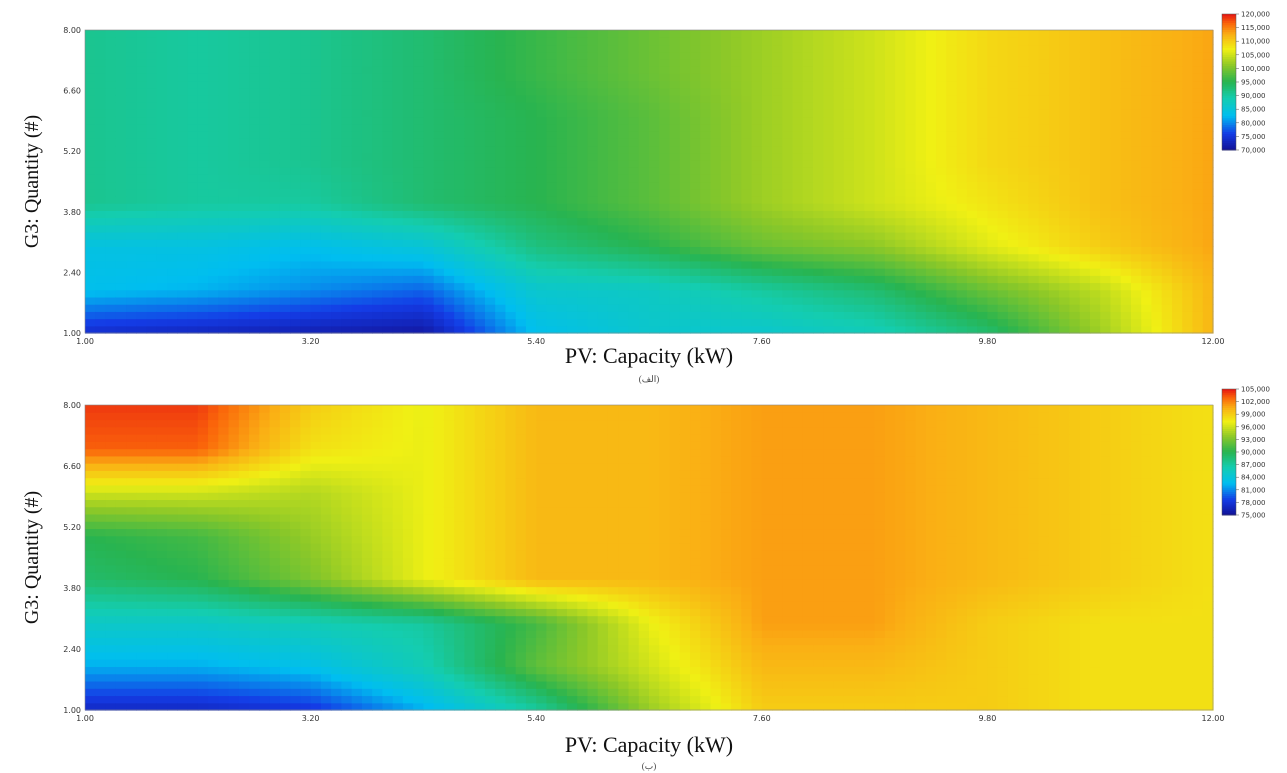 This screenshot has height=773, width=1287. What do you see at coordinates (1229, 117) in the screenshot?
I see `colorbar-segment` at bounding box center [1229, 117].